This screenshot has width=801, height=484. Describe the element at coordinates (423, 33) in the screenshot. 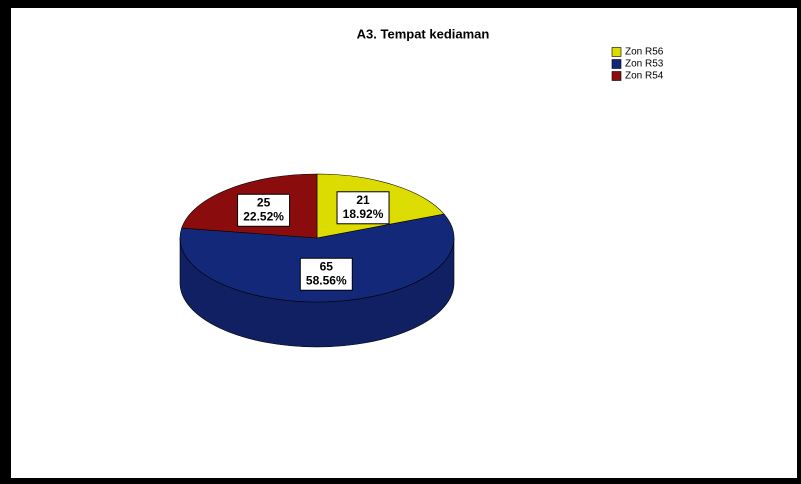

I see `chart-title: A3. Tempat kediaman` at that location.